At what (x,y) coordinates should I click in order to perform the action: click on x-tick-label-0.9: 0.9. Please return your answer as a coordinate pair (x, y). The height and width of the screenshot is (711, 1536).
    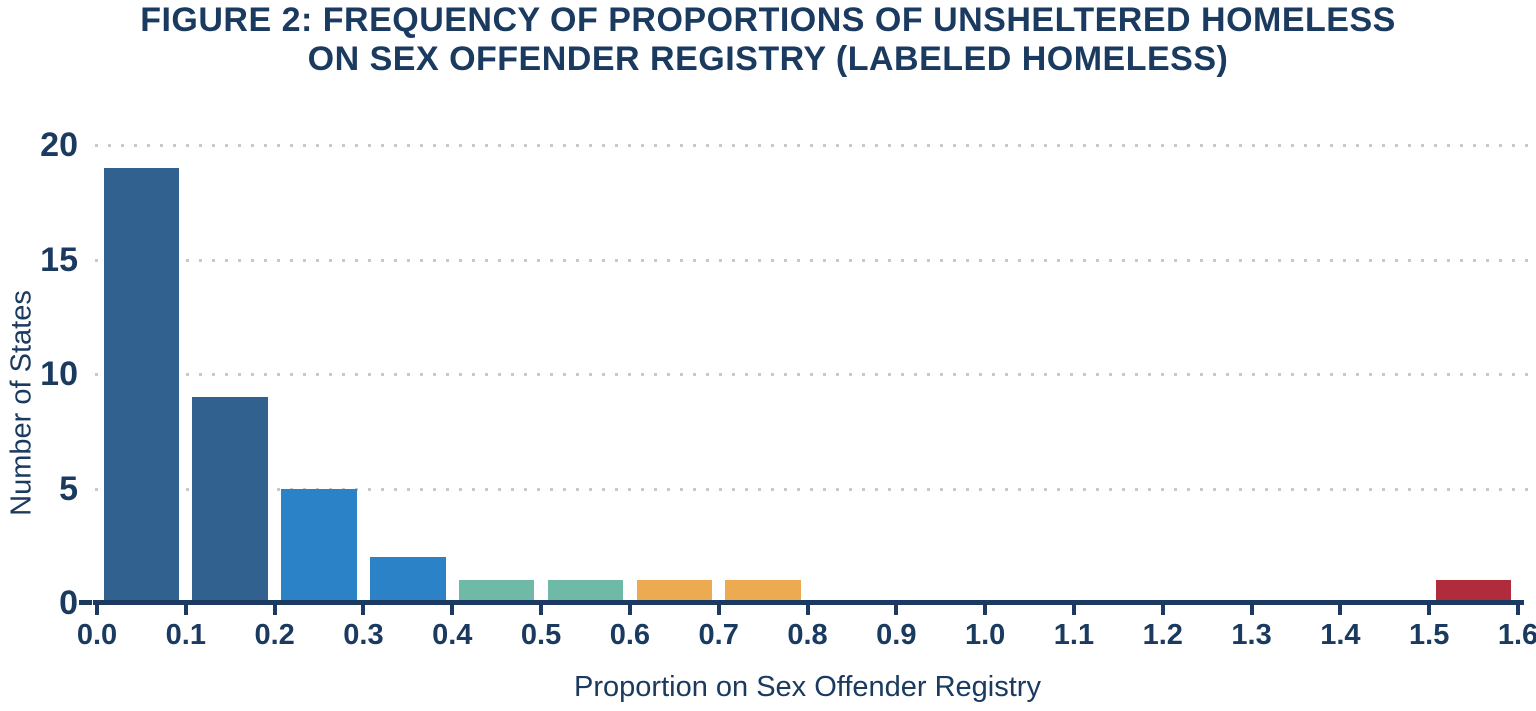
    Looking at the image, I should click on (896, 635).